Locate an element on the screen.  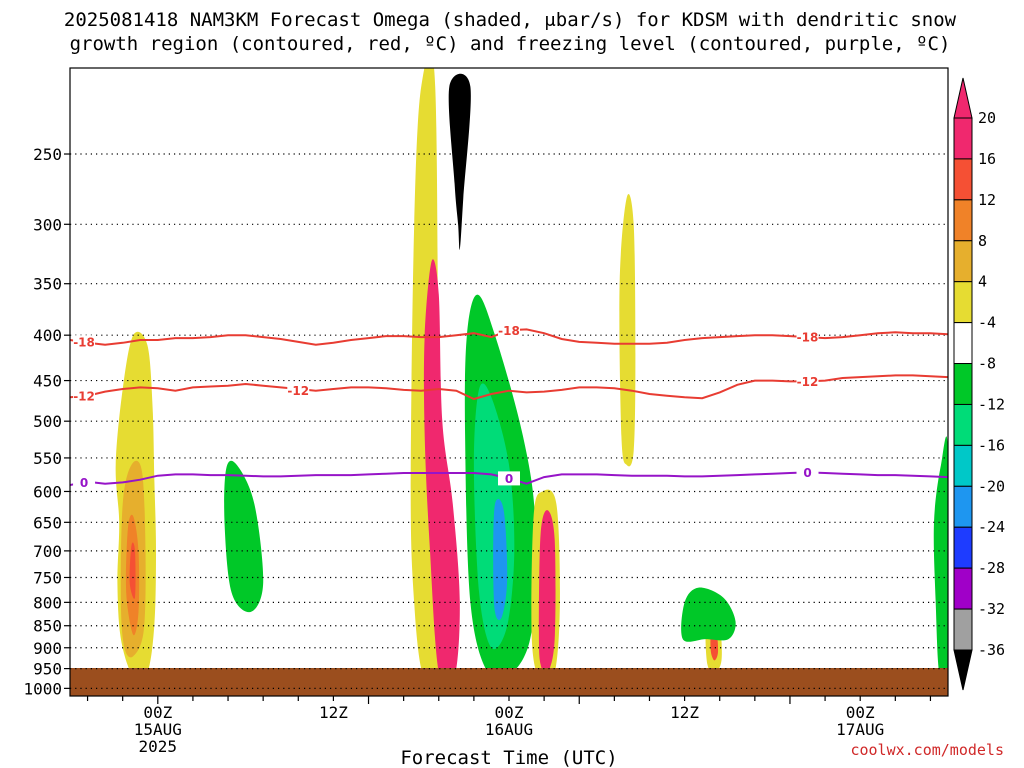
y-tick-label-350: 350 is located at coordinates (47, 284).